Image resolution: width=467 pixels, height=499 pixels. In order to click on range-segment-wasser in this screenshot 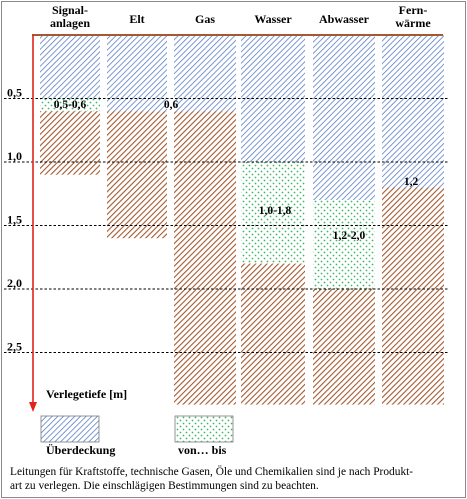, I will do `click(273, 213)`.